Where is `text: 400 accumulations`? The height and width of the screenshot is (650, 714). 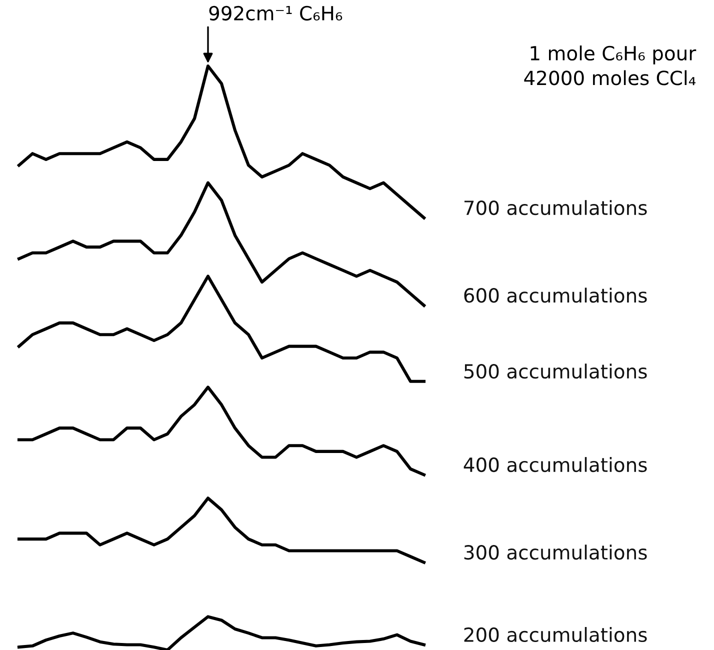
text: 400 accumulations is located at coordinates (555, 464).